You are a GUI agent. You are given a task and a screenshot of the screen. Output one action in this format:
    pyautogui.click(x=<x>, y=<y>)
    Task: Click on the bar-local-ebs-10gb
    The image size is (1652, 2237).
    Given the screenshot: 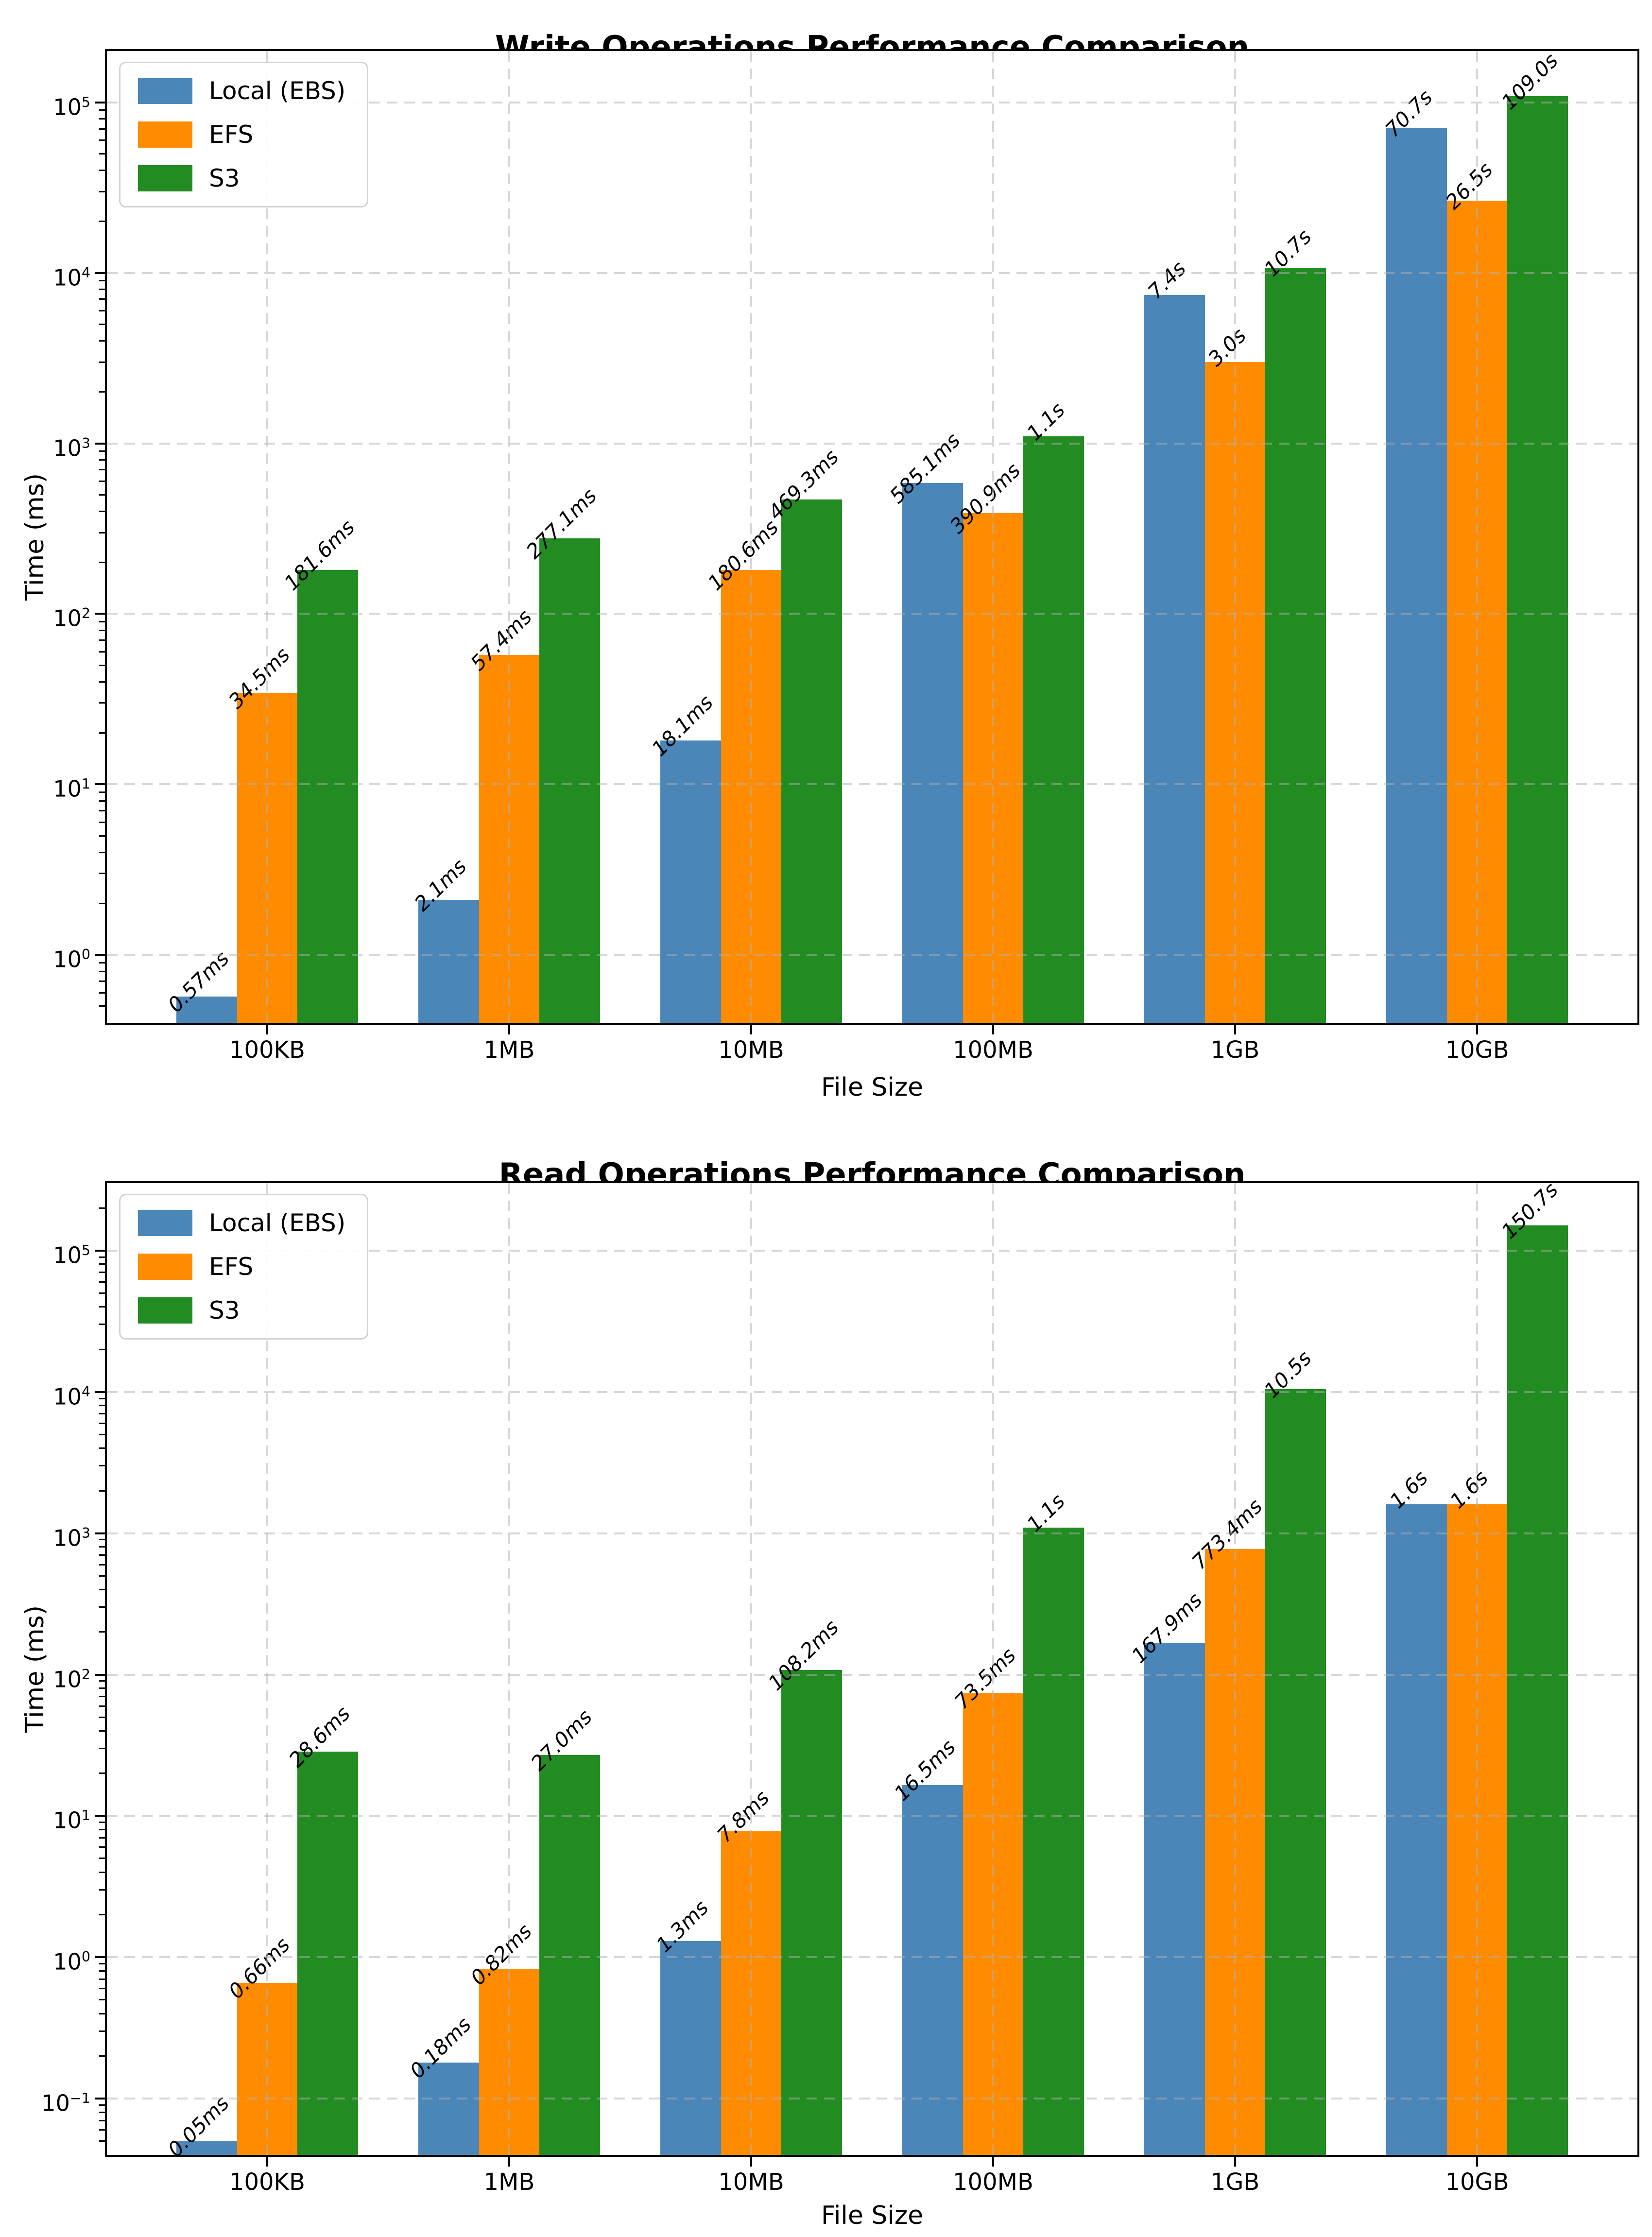 What is the action you would take?
    pyautogui.click(x=1416, y=1830)
    